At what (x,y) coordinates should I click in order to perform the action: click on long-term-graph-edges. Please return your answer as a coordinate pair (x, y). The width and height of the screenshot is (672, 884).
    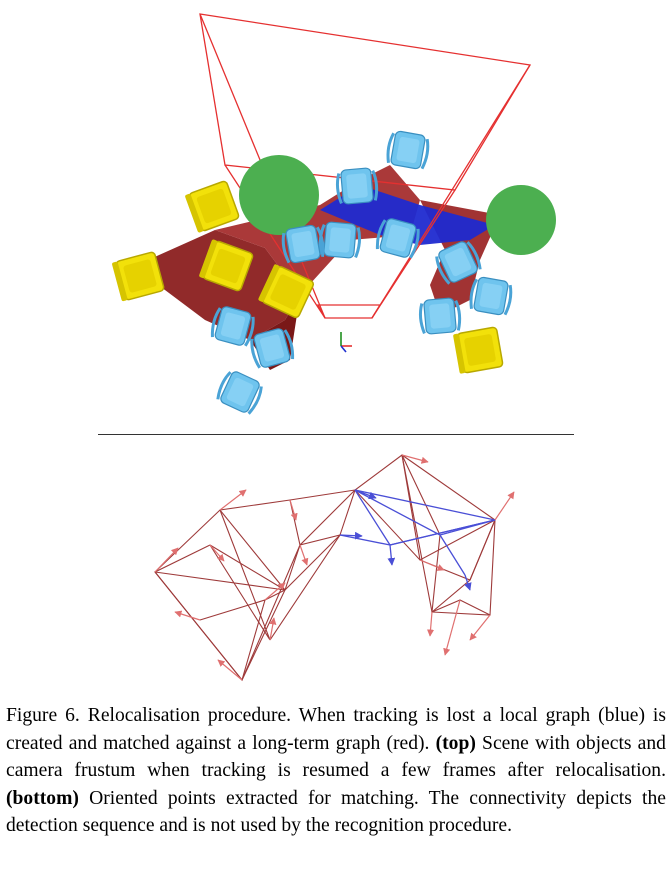
    Looking at the image, I should click on (325, 568).